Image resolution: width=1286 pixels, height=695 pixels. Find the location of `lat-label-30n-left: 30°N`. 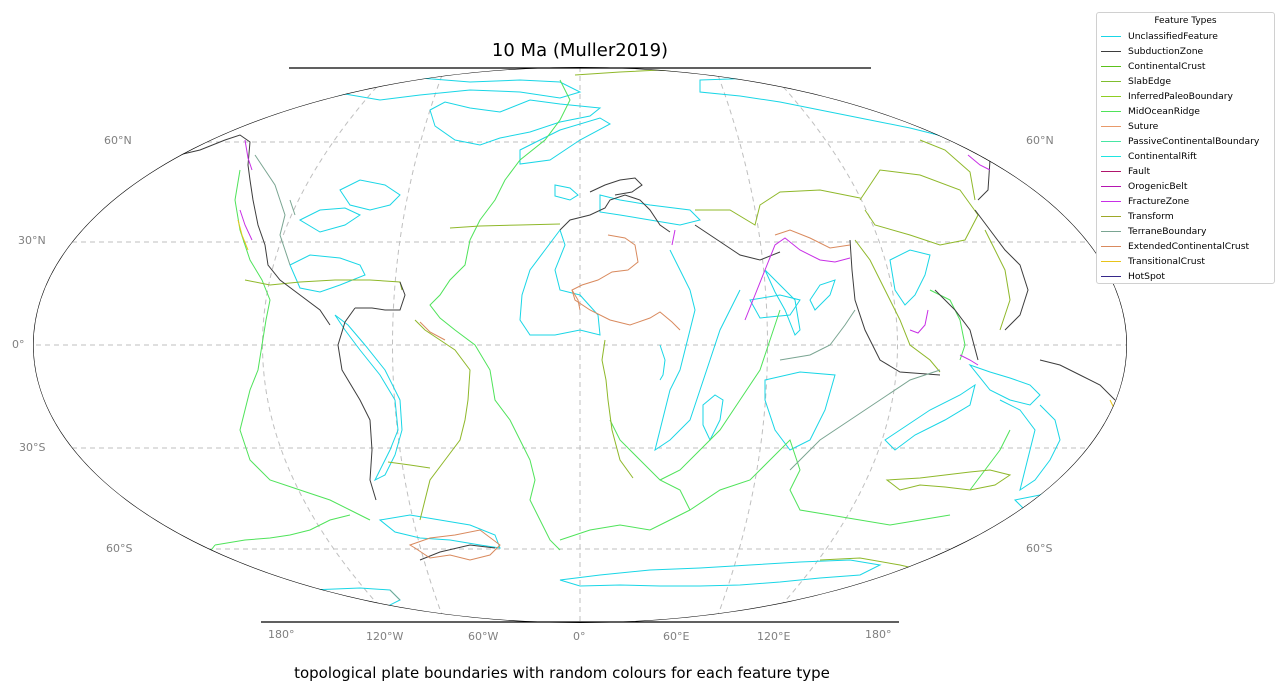

lat-label-30n-left: 30°N is located at coordinates (32, 240).